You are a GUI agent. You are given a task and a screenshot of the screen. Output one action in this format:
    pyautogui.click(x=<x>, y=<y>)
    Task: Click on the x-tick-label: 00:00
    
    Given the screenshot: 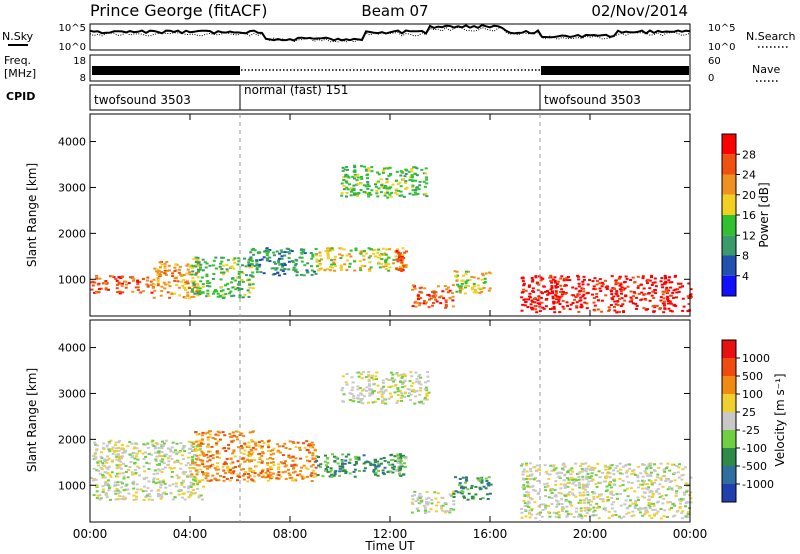 What is the action you would take?
    pyautogui.click(x=690, y=534)
    